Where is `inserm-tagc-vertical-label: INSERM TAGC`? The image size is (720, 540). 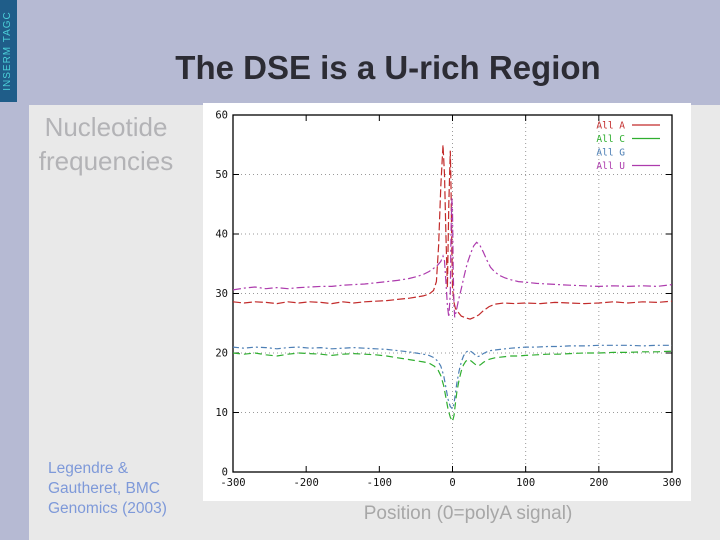 inserm-tagc-vertical-label: INSERM TAGC is located at coordinates (7, 51).